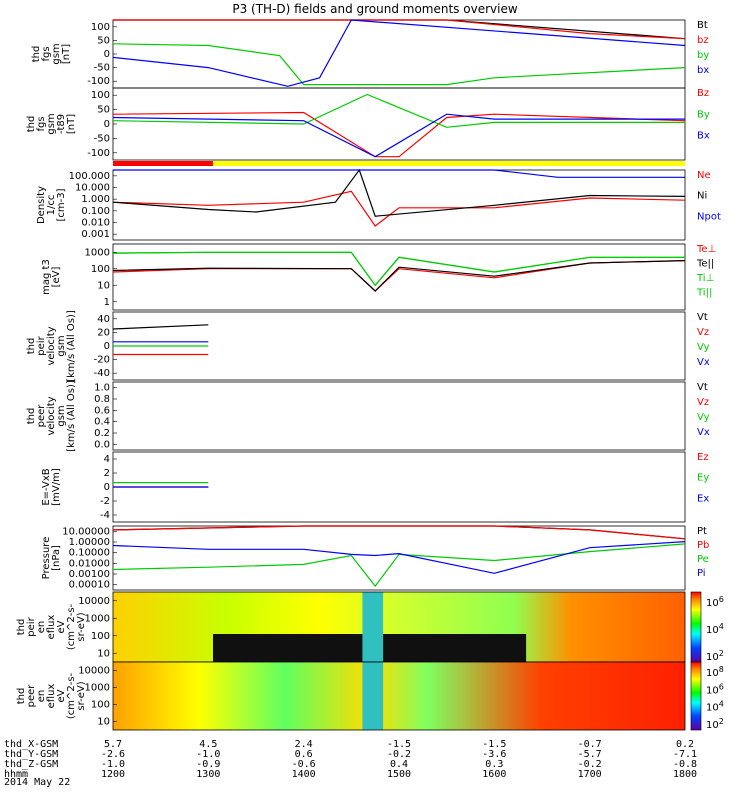  I want to click on y-tick-label: 0.6, so click(102, 410).